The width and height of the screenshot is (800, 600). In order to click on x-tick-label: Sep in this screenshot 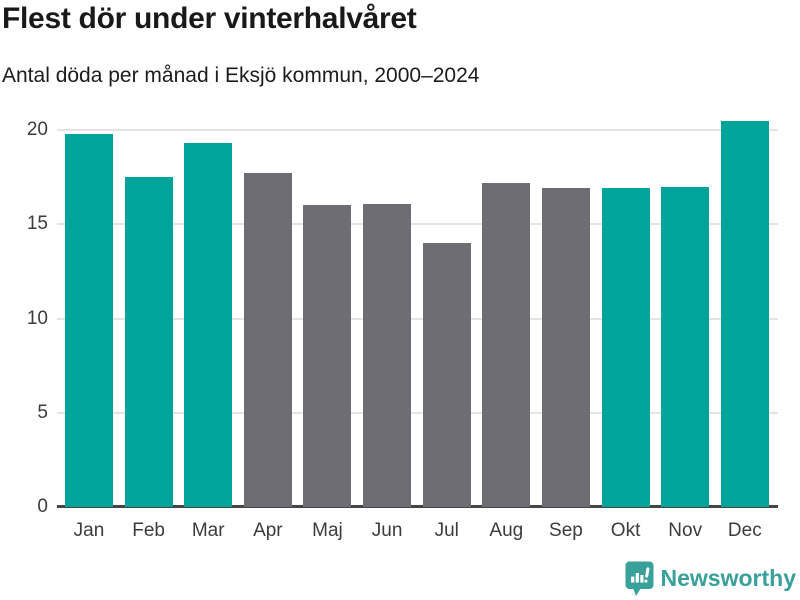, I will do `click(566, 530)`.